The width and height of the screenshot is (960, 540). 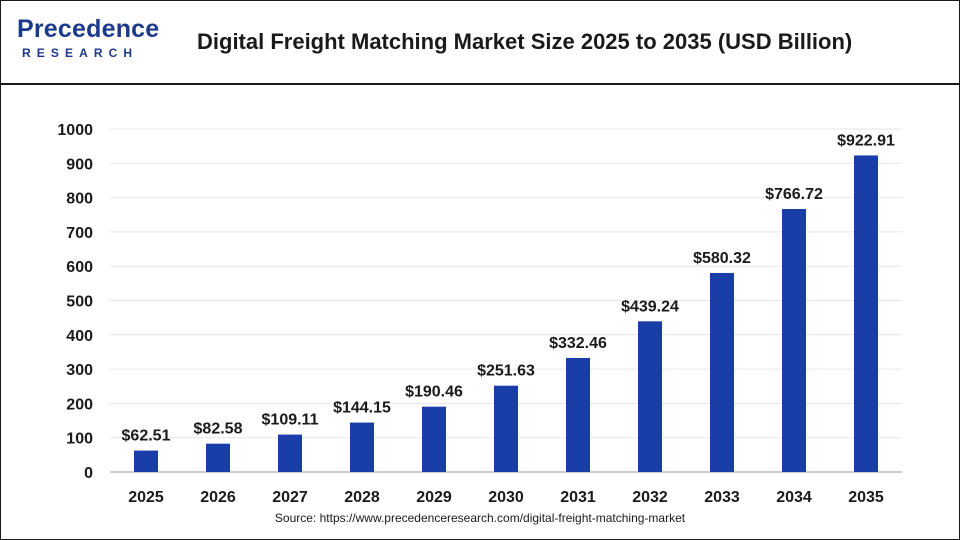 I want to click on precedence-research-logo: Precedence RESEARCH, so click(x=92, y=40).